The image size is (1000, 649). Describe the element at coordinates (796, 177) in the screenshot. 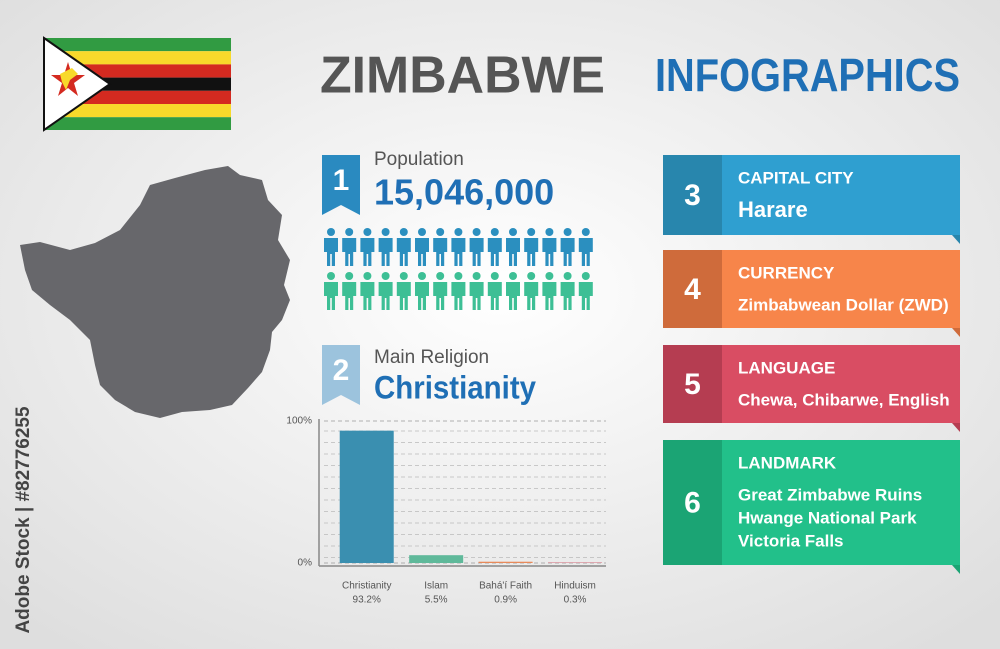

I see `card-title: CAPITAL CITY` at that location.